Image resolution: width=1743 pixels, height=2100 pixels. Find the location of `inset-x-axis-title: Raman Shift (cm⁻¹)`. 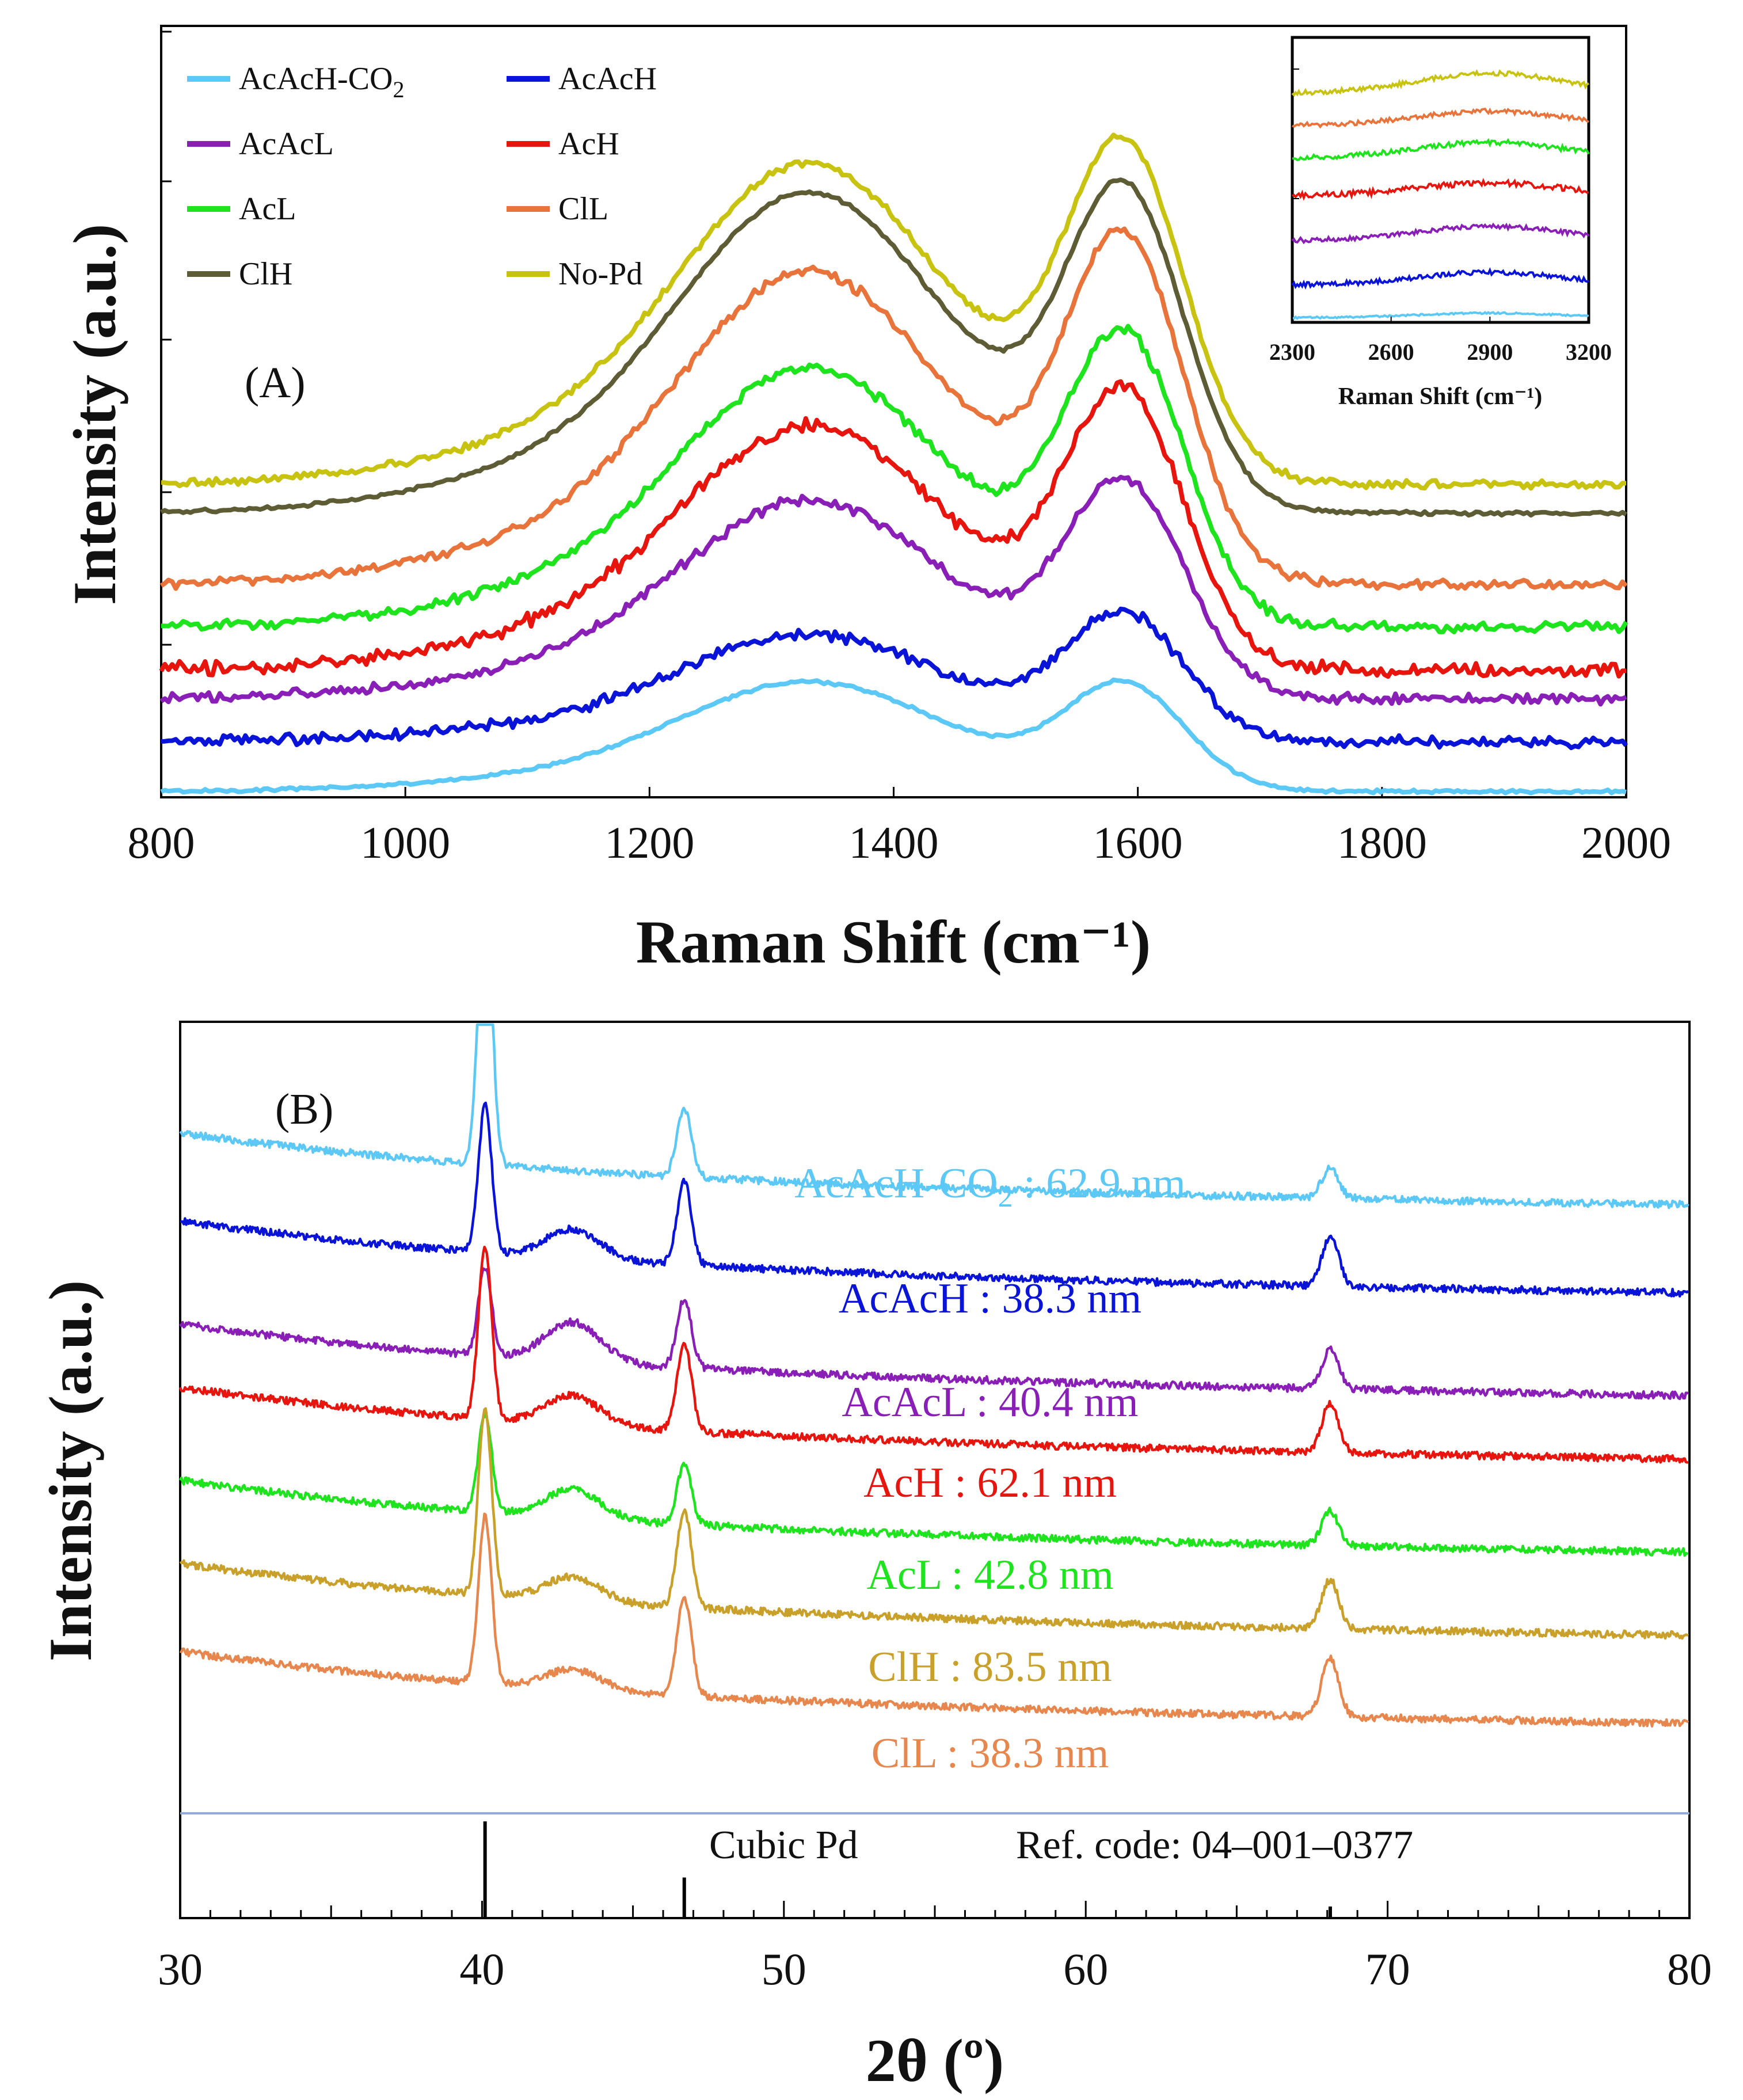

inset-x-axis-title: Raman Shift (cm⁻¹) is located at coordinates (1440, 396).